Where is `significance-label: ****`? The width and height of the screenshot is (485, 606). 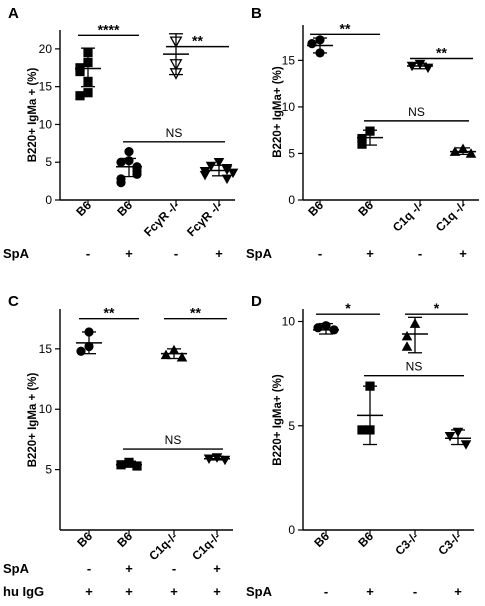
significance-label: **** is located at coordinates (109, 29).